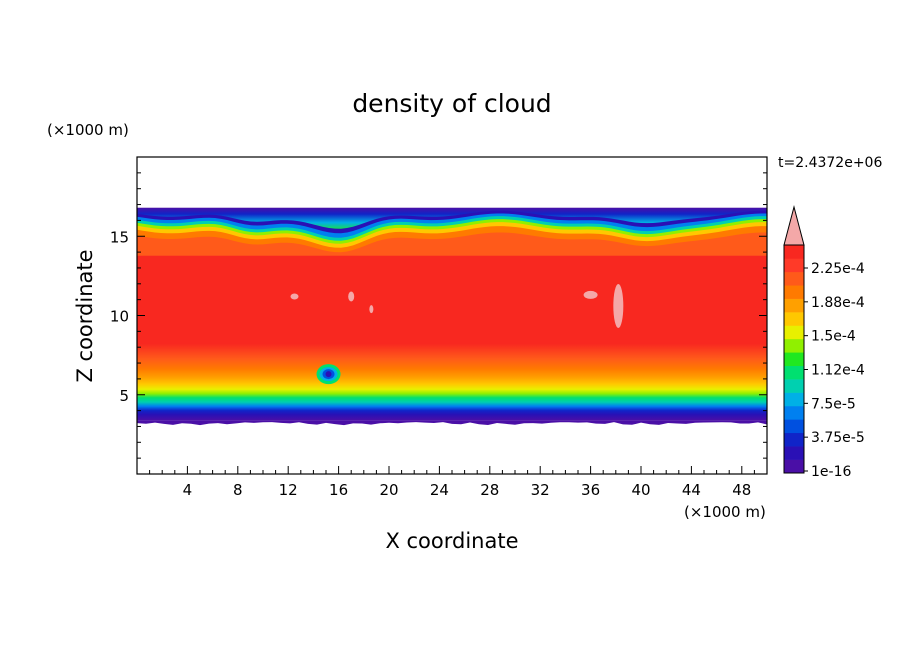 The height and width of the screenshot is (654, 904). I want to click on x-tick-label: 40, so click(640, 490).